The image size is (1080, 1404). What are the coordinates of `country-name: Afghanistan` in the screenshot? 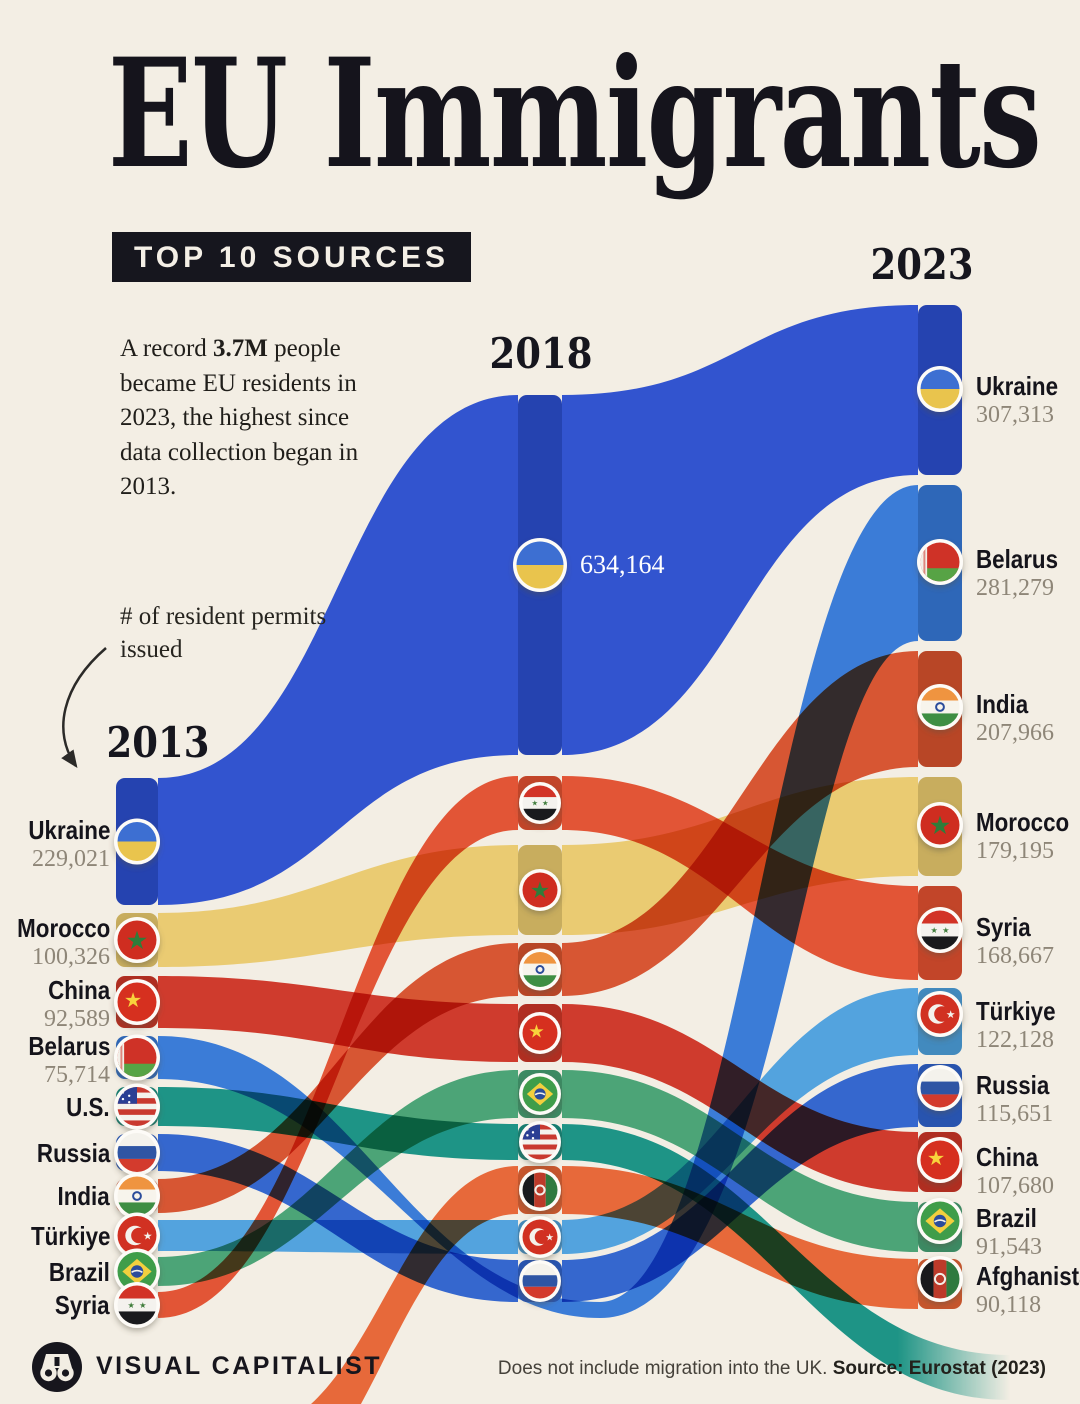 It's located at (1028, 1276).